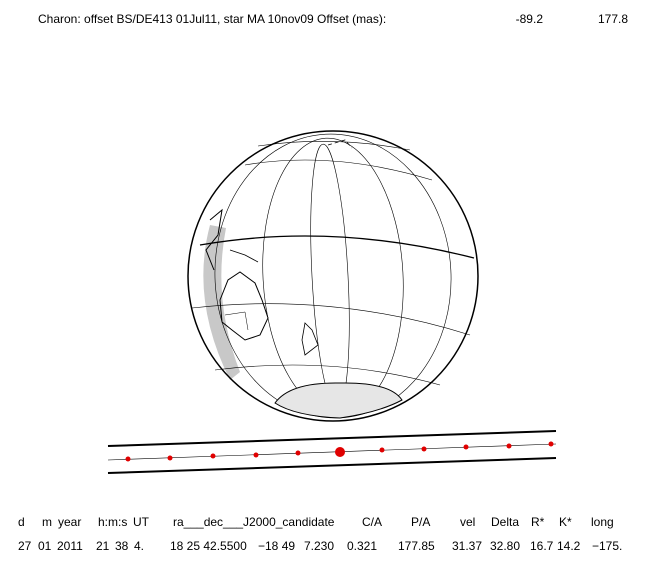 The width and height of the screenshot is (646, 568). What do you see at coordinates (47, 522) in the screenshot?
I see `column-header: m` at bounding box center [47, 522].